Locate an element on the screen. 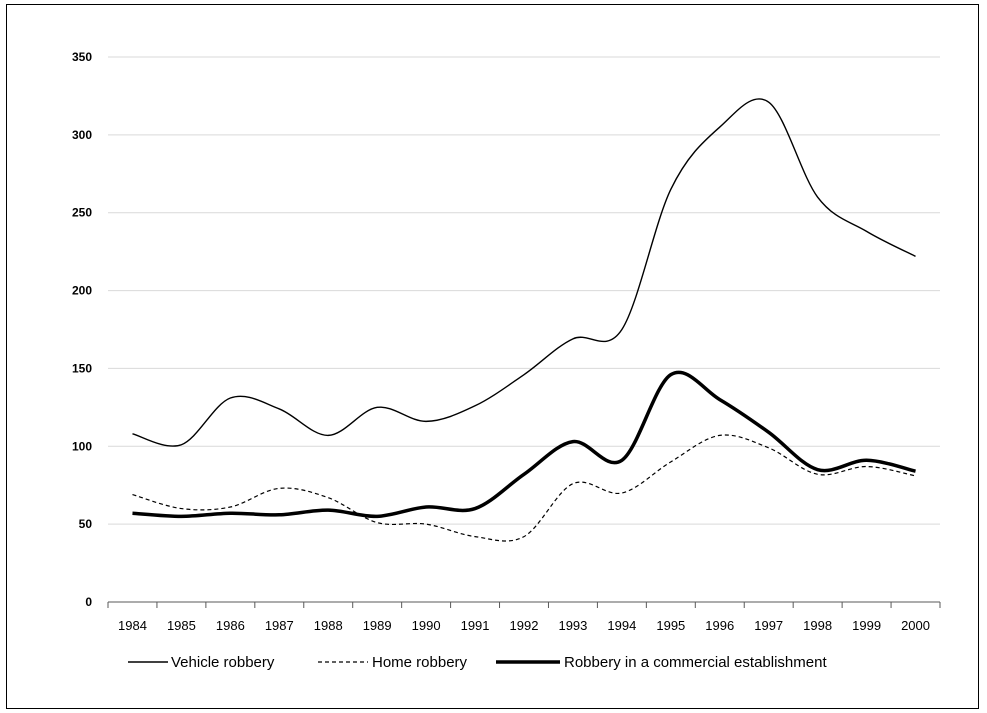 The width and height of the screenshot is (987, 713). x-tick-label: 1998 is located at coordinates (817, 625).